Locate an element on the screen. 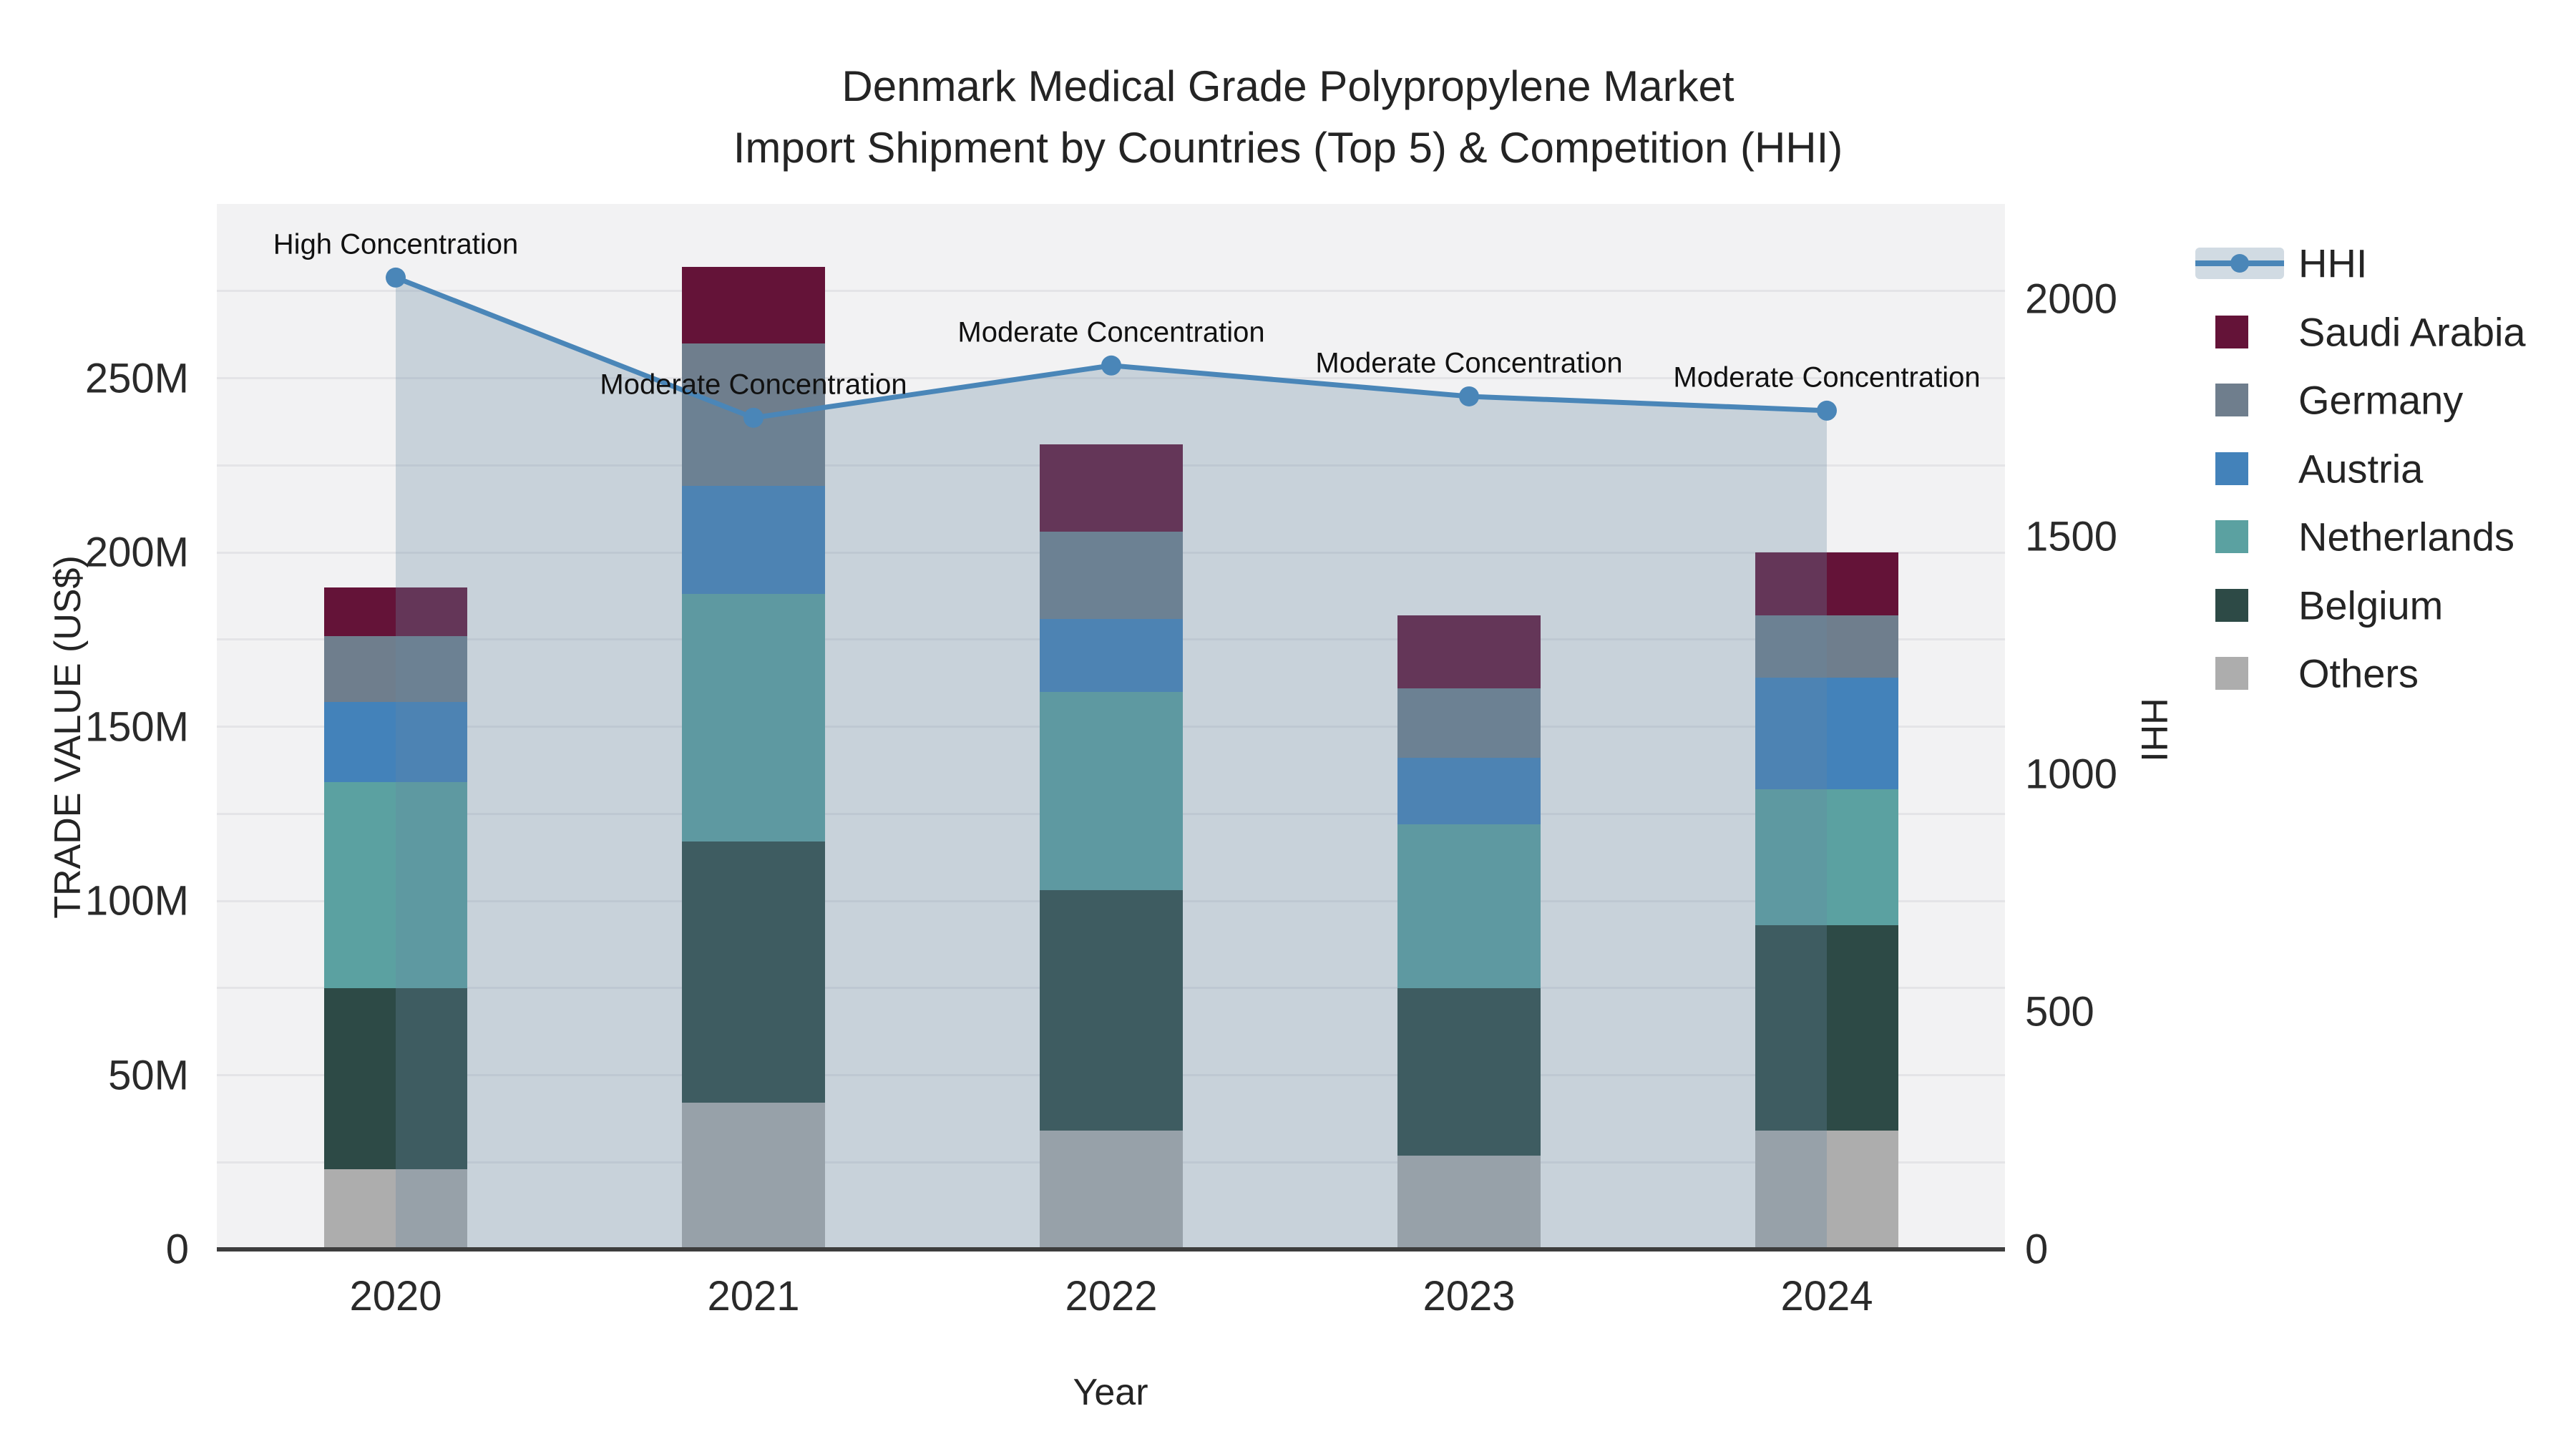  y-right-tick-1000: 1000 is located at coordinates (2071, 774).